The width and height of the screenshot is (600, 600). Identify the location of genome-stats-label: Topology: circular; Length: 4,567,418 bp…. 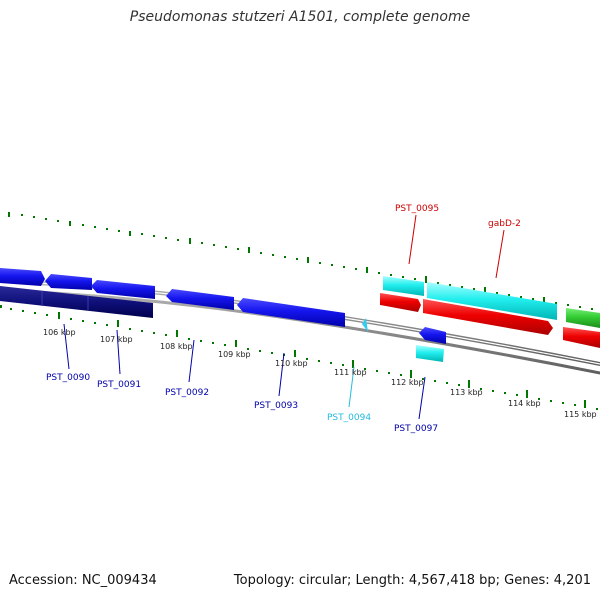
(412, 580).